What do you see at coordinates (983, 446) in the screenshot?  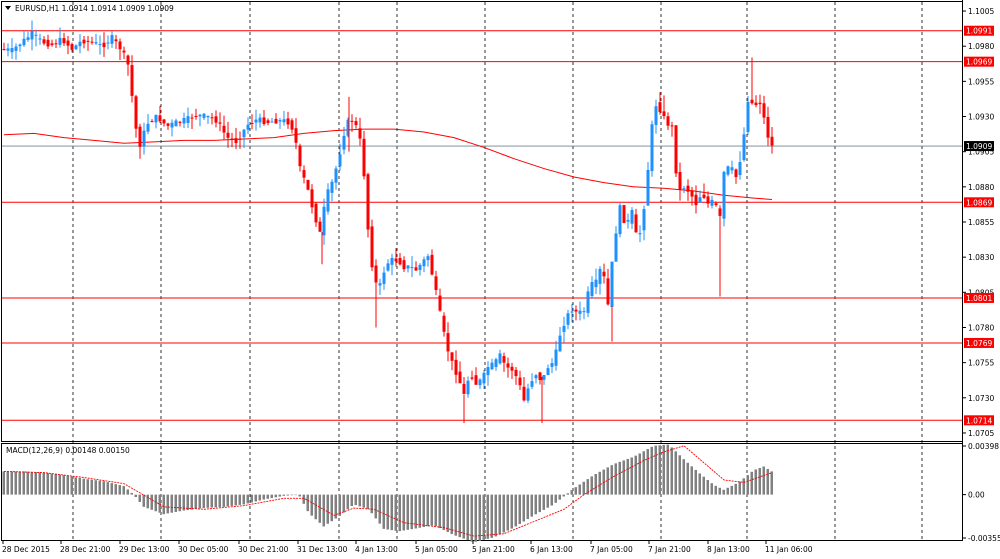 I see `macd-tick-label: 0.00398` at bounding box center [983, 446].